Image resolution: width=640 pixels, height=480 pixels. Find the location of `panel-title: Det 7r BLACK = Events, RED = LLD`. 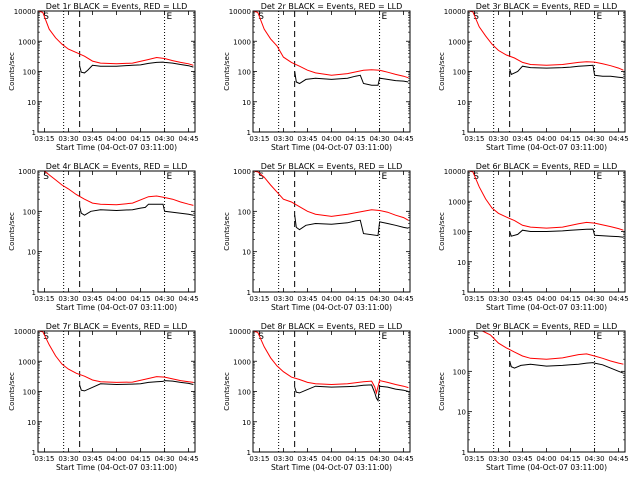

panel-title: Det 7r BLACK = Events, RED = LLD is located at coordinates (117, 326).